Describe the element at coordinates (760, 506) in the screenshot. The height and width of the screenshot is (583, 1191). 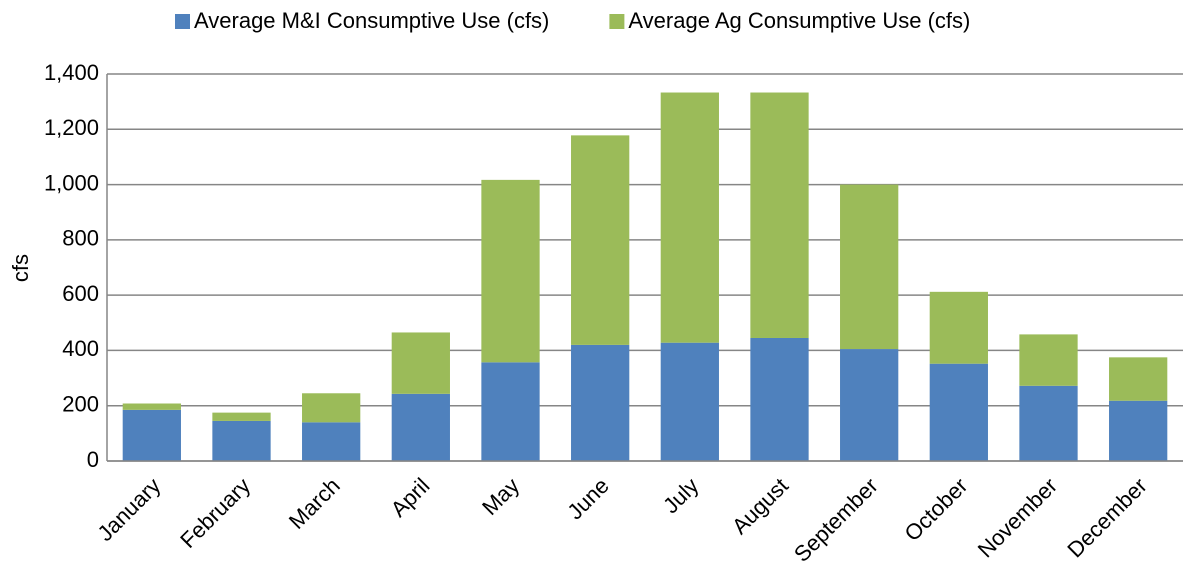
I see `x-tick-label: August` at that location.